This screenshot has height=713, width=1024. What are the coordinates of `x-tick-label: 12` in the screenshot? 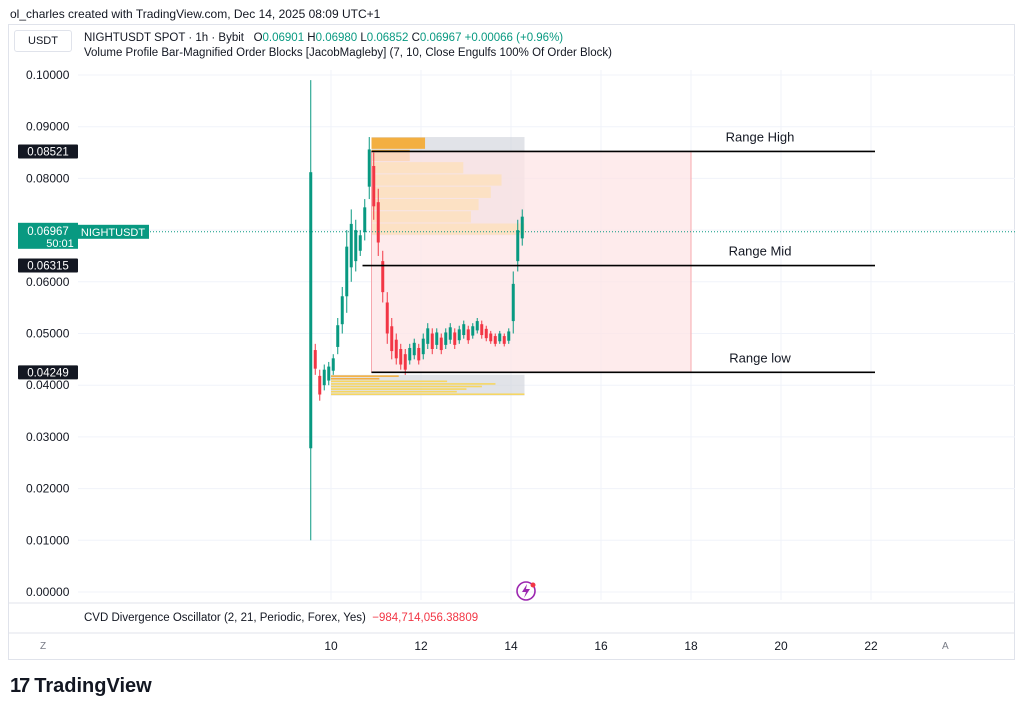 It's located at (421, 646).